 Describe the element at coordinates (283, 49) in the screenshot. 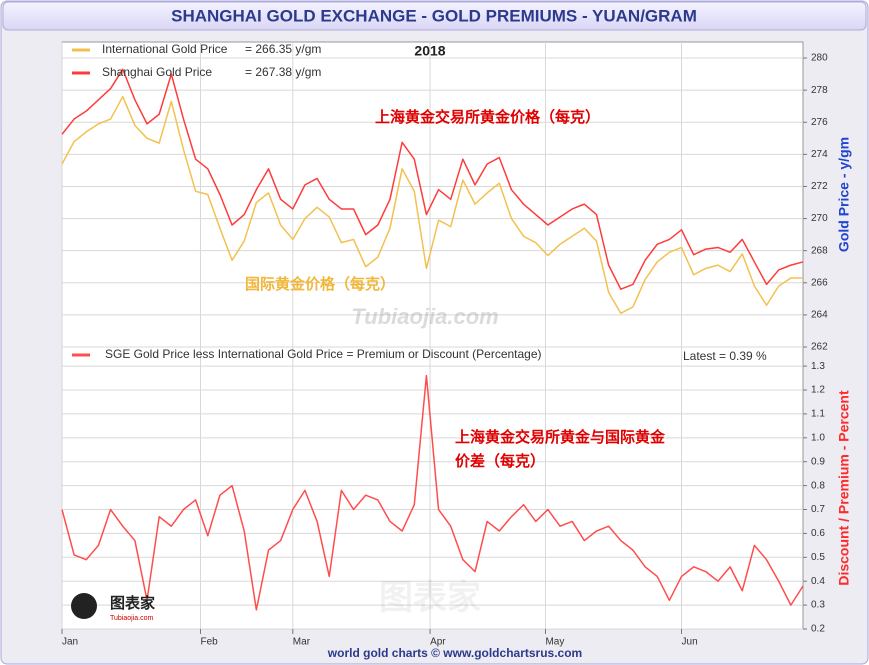

I see `legend-value: = 266.35 y/gm` at that location.